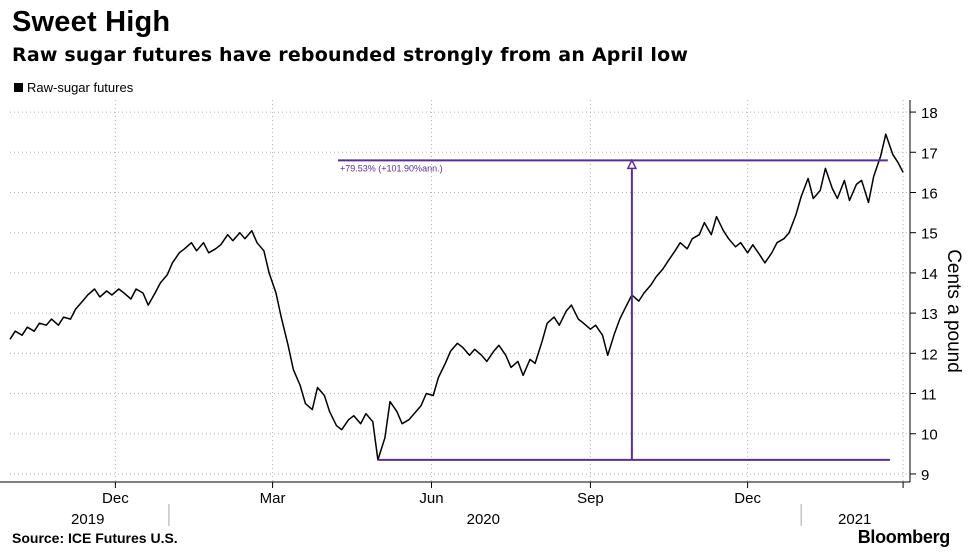 The image size is (980, 560). I want to click on y-axis-label: Cents a pound, so click(953, 311).